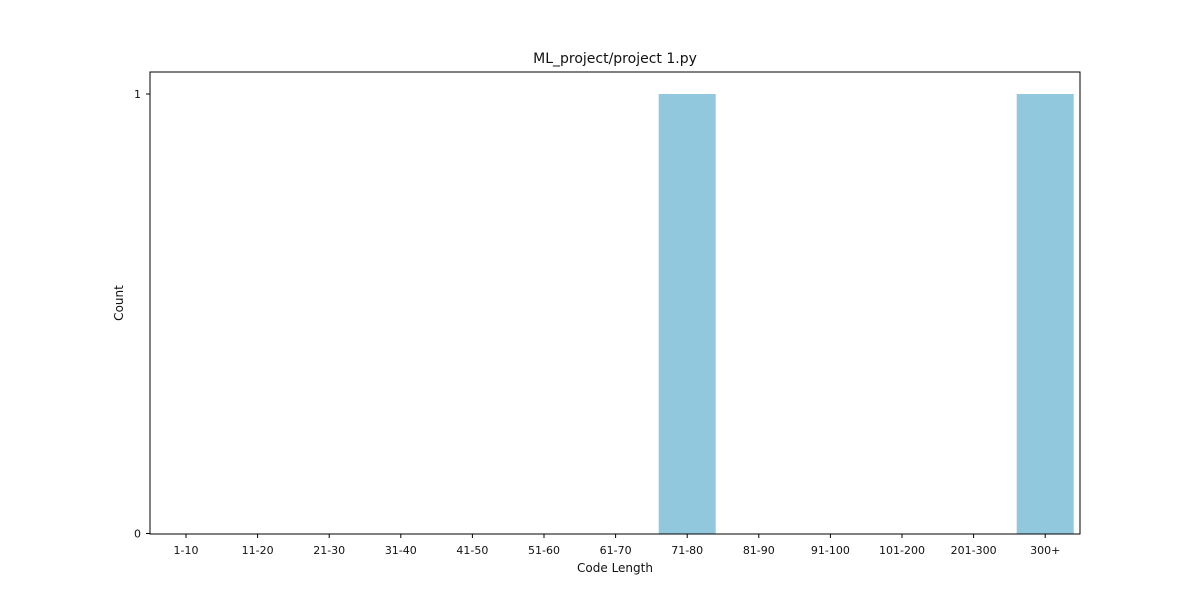 Image resolution: width=1200 pixels, height=600 pixels. I want to click on x-tick-label: 81-90, so click(759, 550).